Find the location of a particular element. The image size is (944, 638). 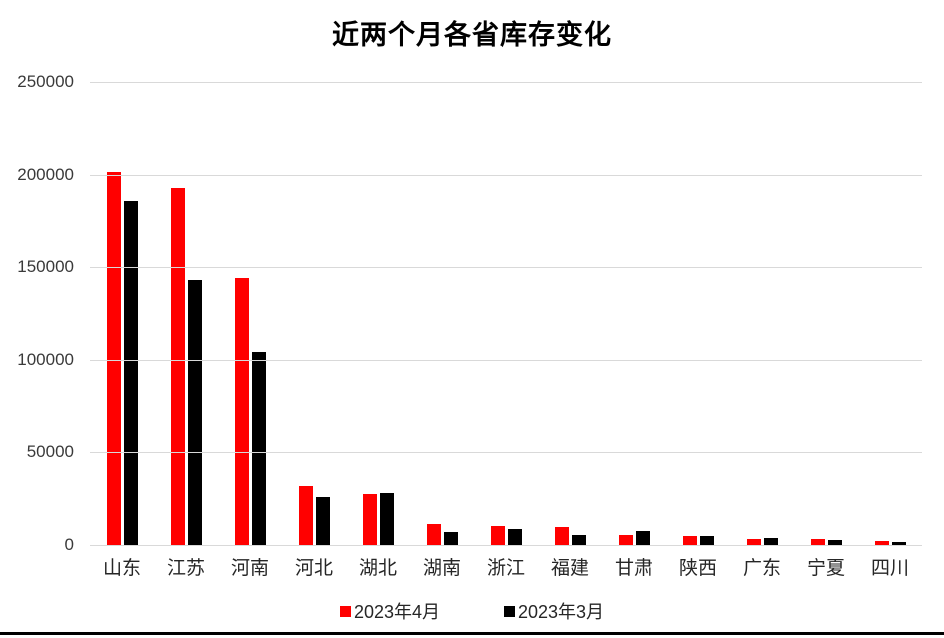

legend-item-march: 2023年3月 is located at coordinates (554, 611).